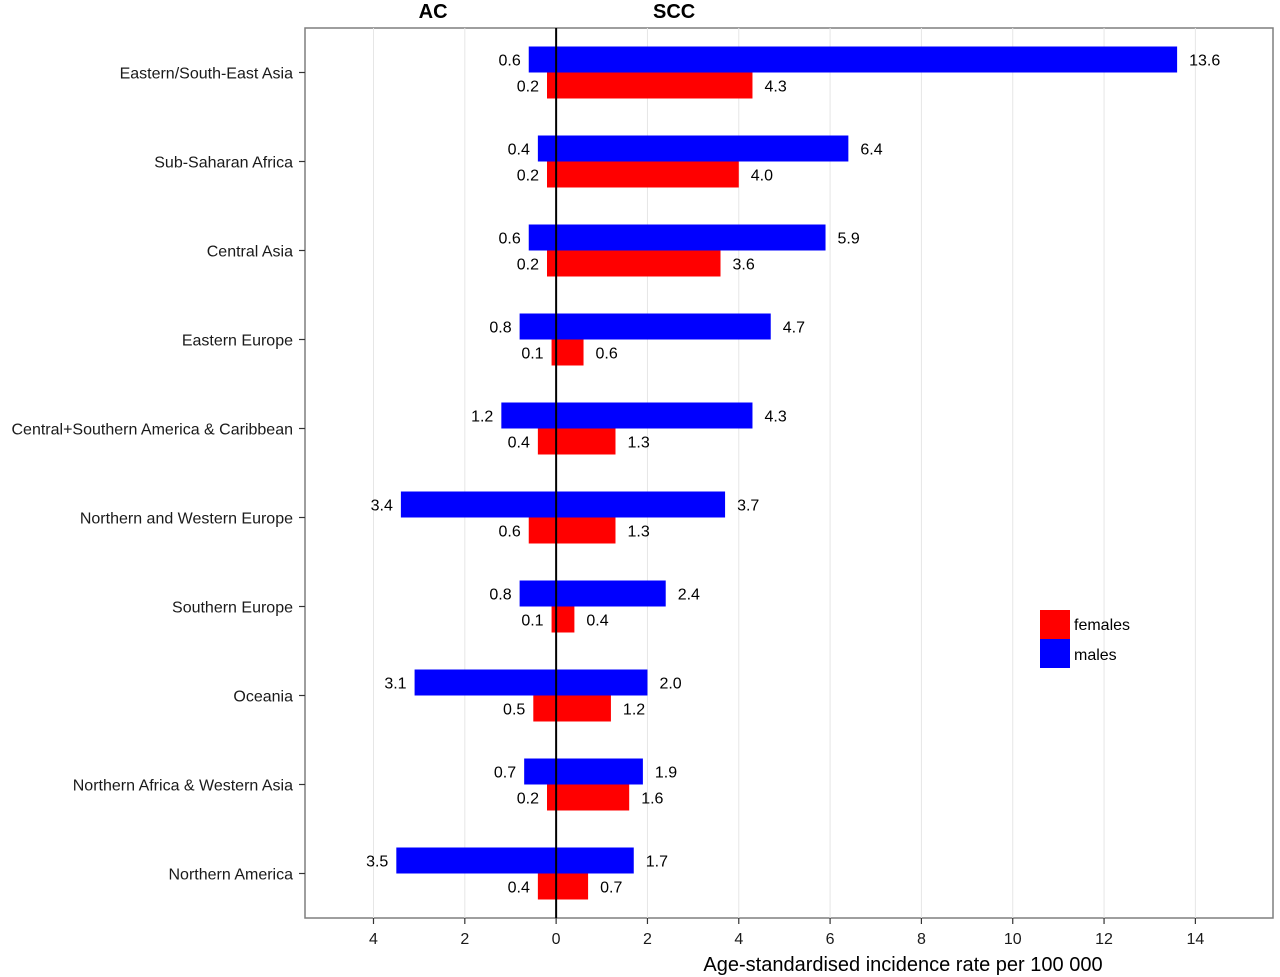  Describe the element at coordinates (634, 710) in the screenshot. I see `label-females-scc-7: 1.2` at that location.